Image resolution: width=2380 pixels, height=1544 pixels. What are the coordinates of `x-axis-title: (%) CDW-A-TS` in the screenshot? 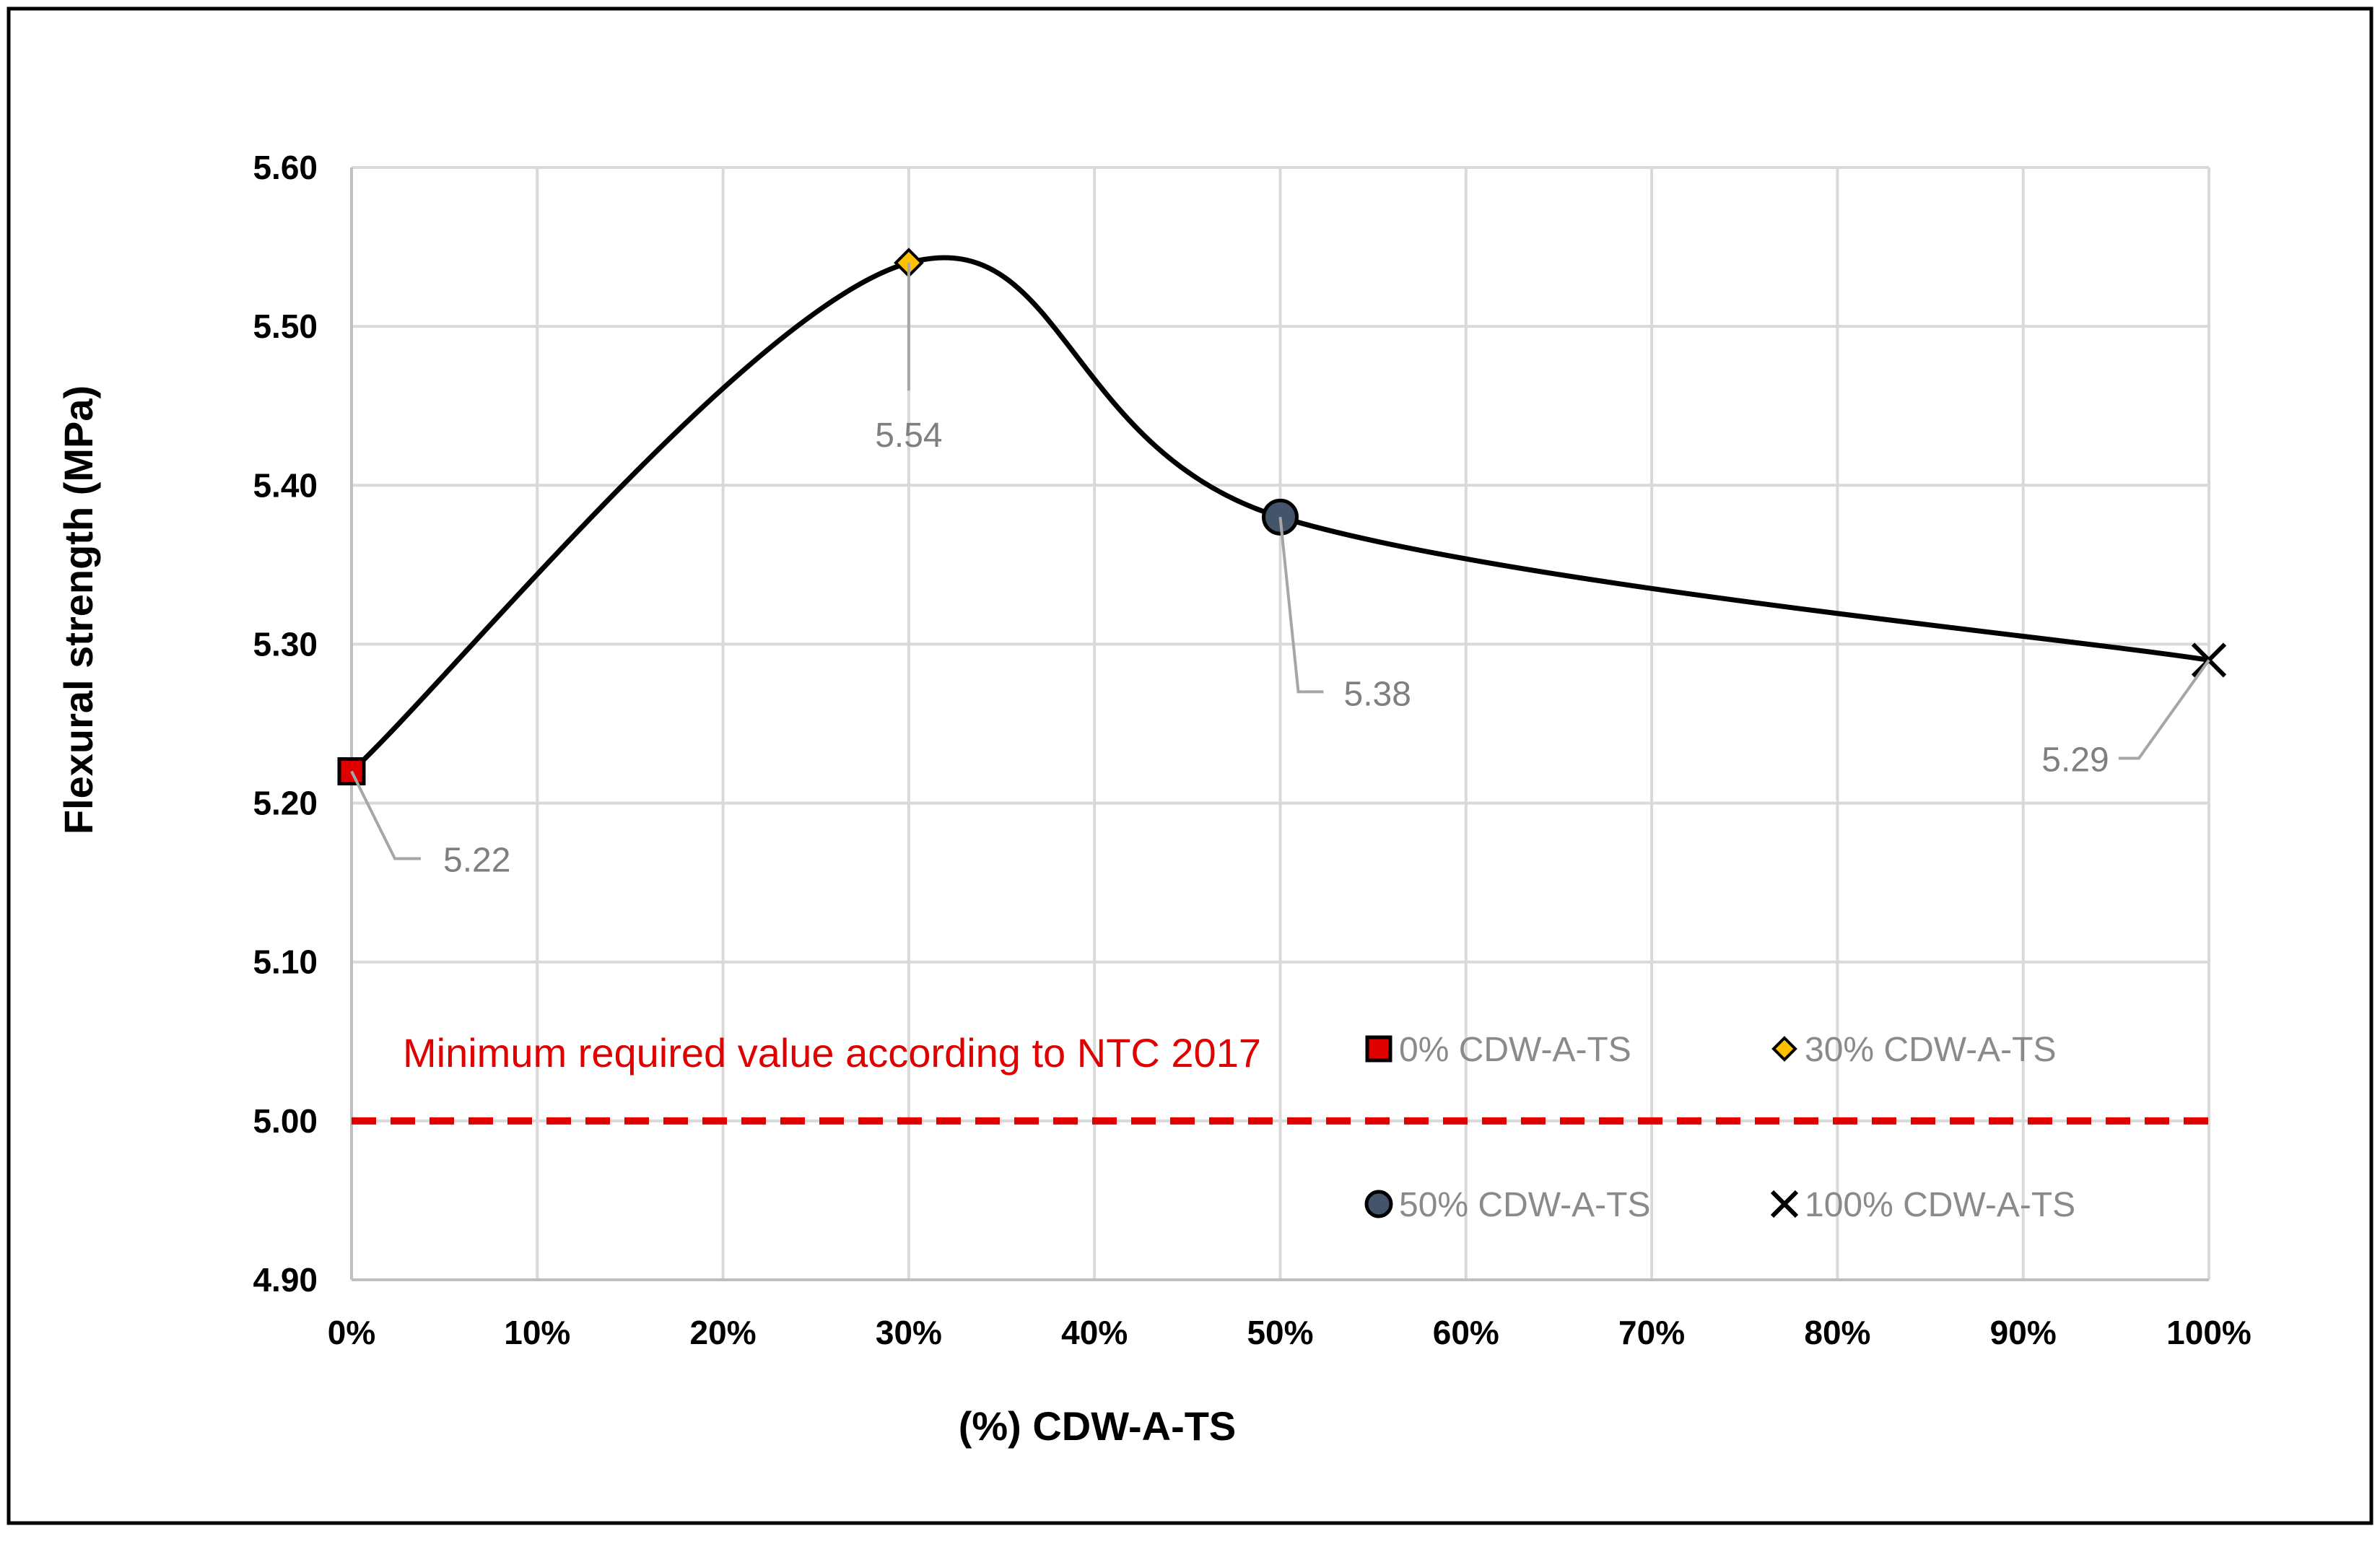 It's located at (1098, 1426).